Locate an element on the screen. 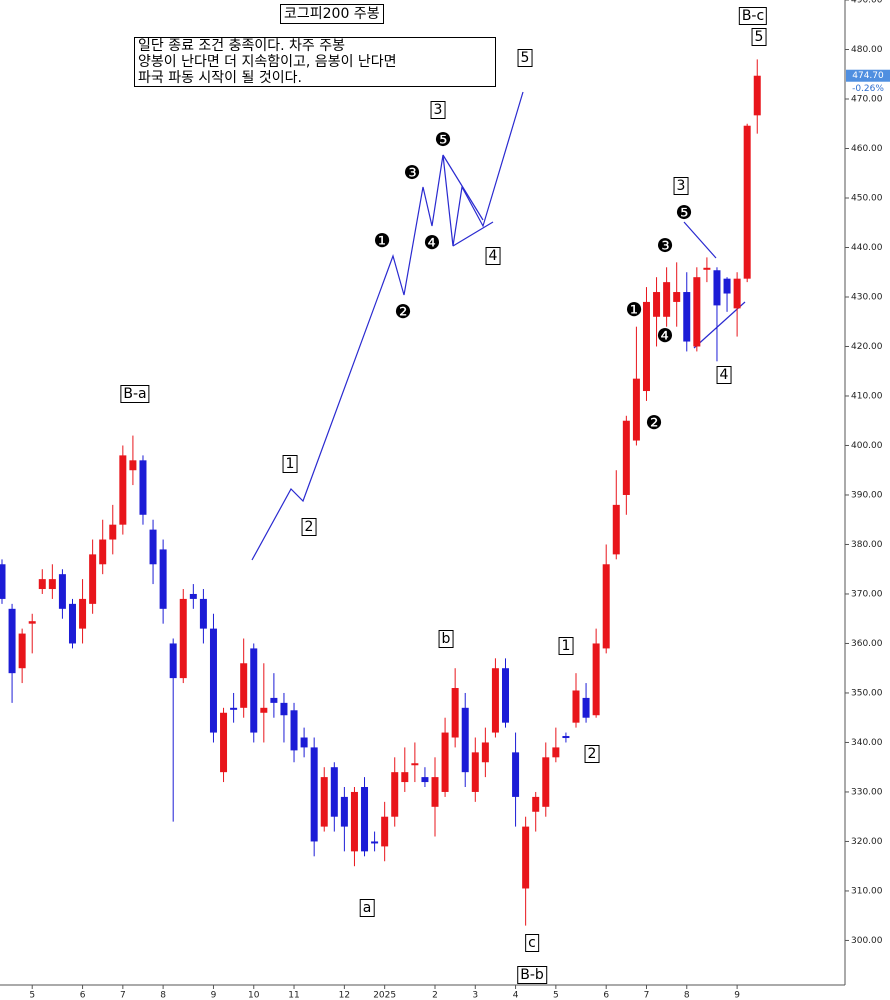  note-line: 일단 종료 조건 충족이다. 차주 주봉 is located at coordinates (242, 46).